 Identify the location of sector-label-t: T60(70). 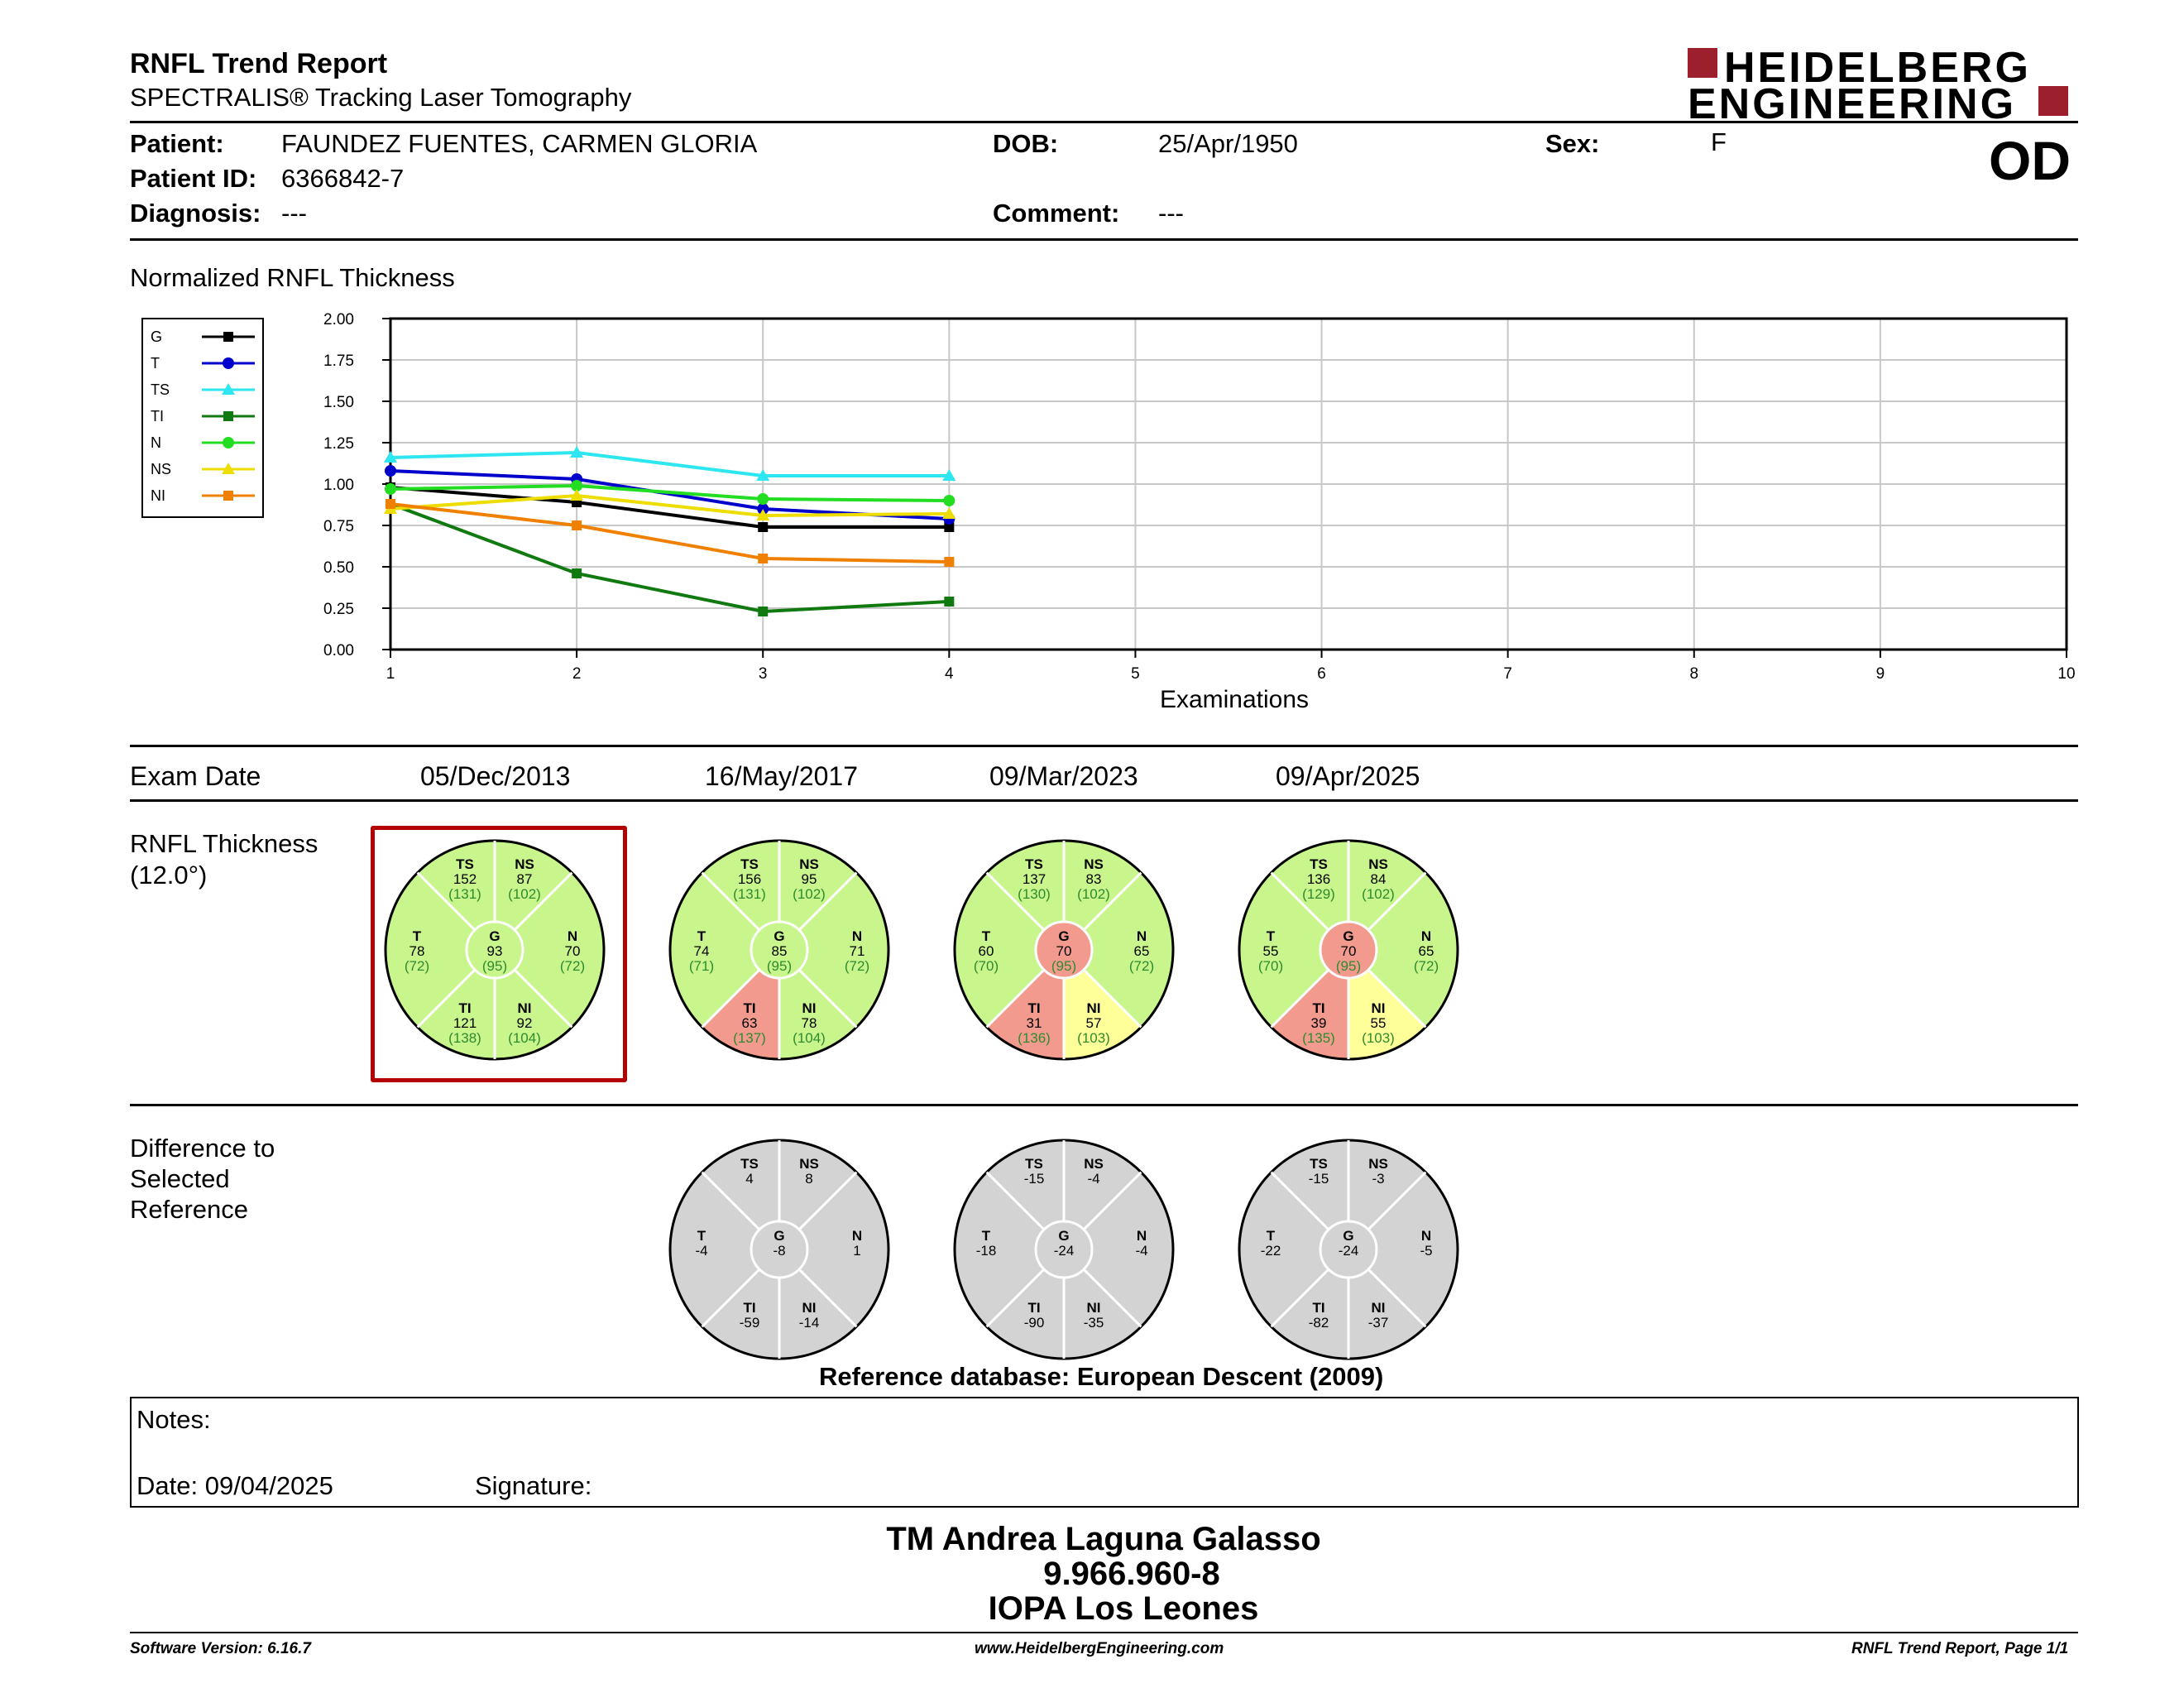
(986, 951).